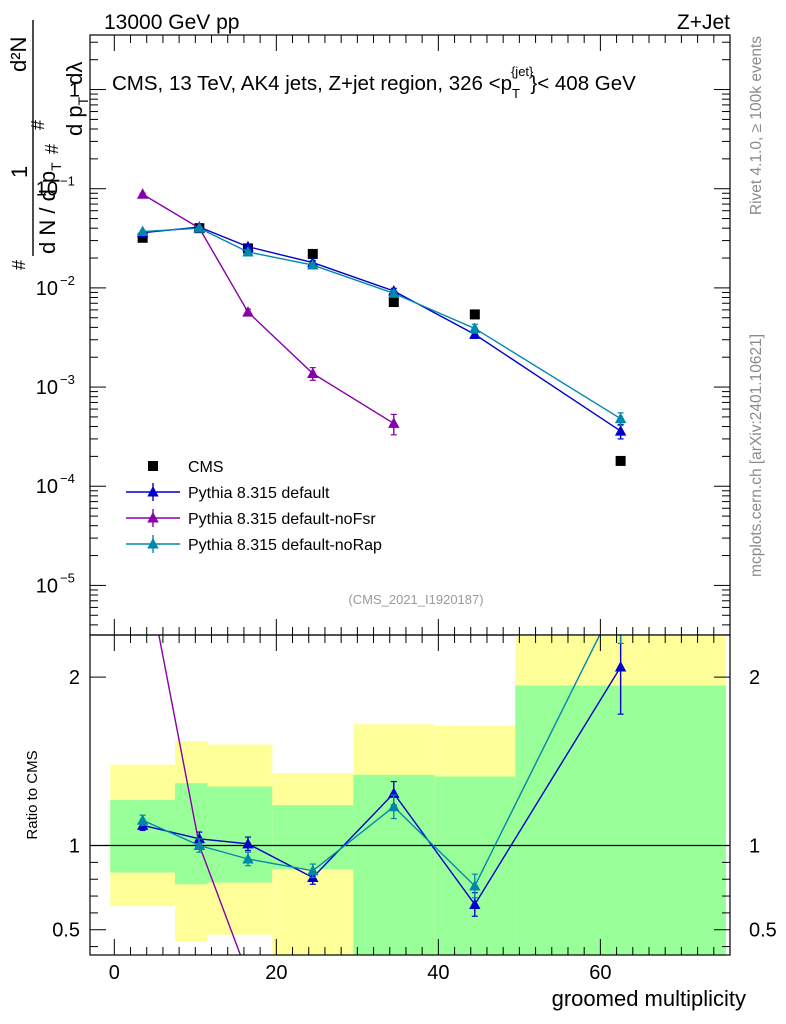  I want to click on mcplots-label: mcplots.cern.ch [arXiv:2401.10621], so click(756, 455).